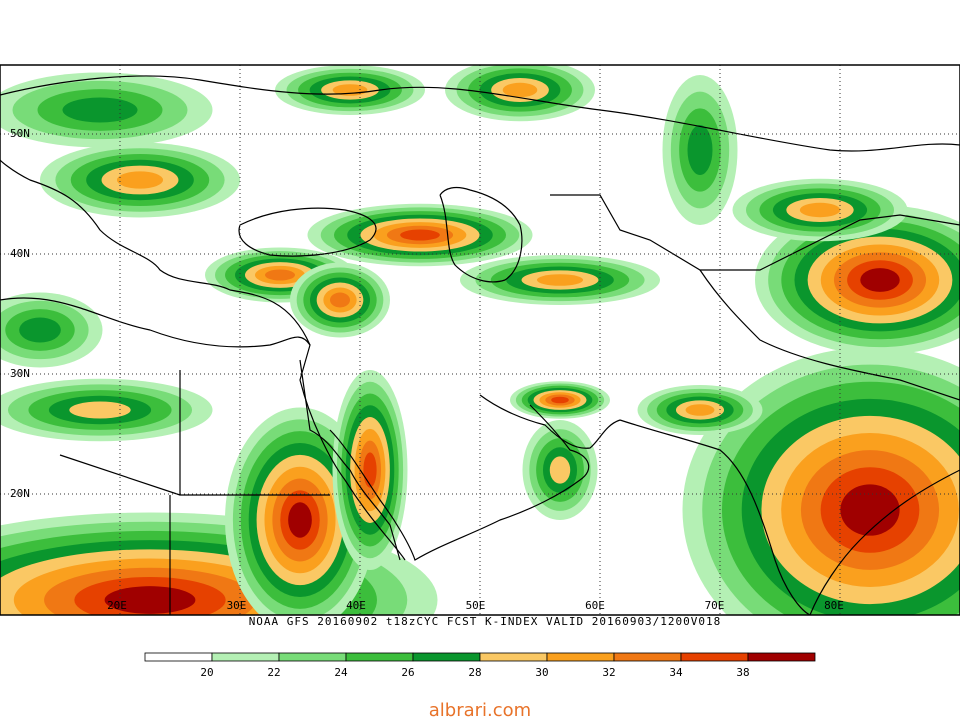 The image size is (960, 724). I want to click on colorbar: 20 22 24 26 28 30 32 34 38, so click(480, 666).